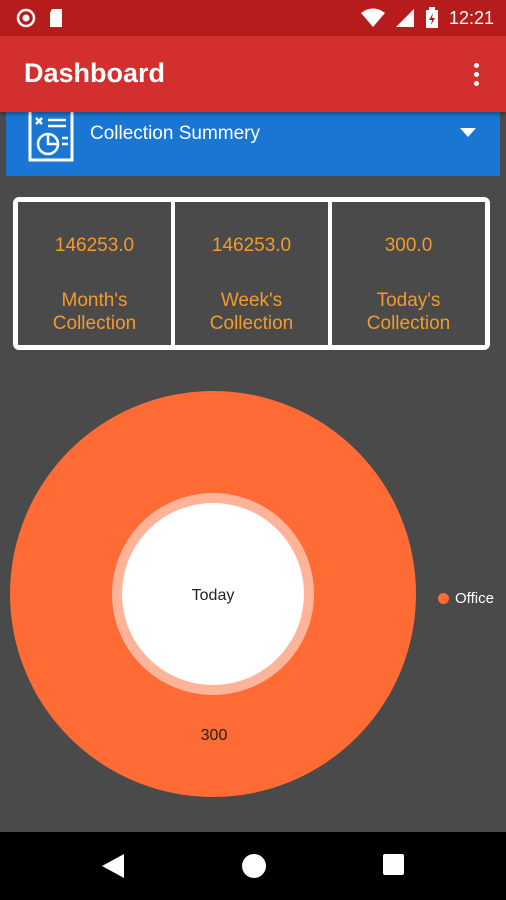  What do you see at coordinates (26, 18) in the screenshot?
I see `notification-circle-icon` at bounding box center [26, 18].